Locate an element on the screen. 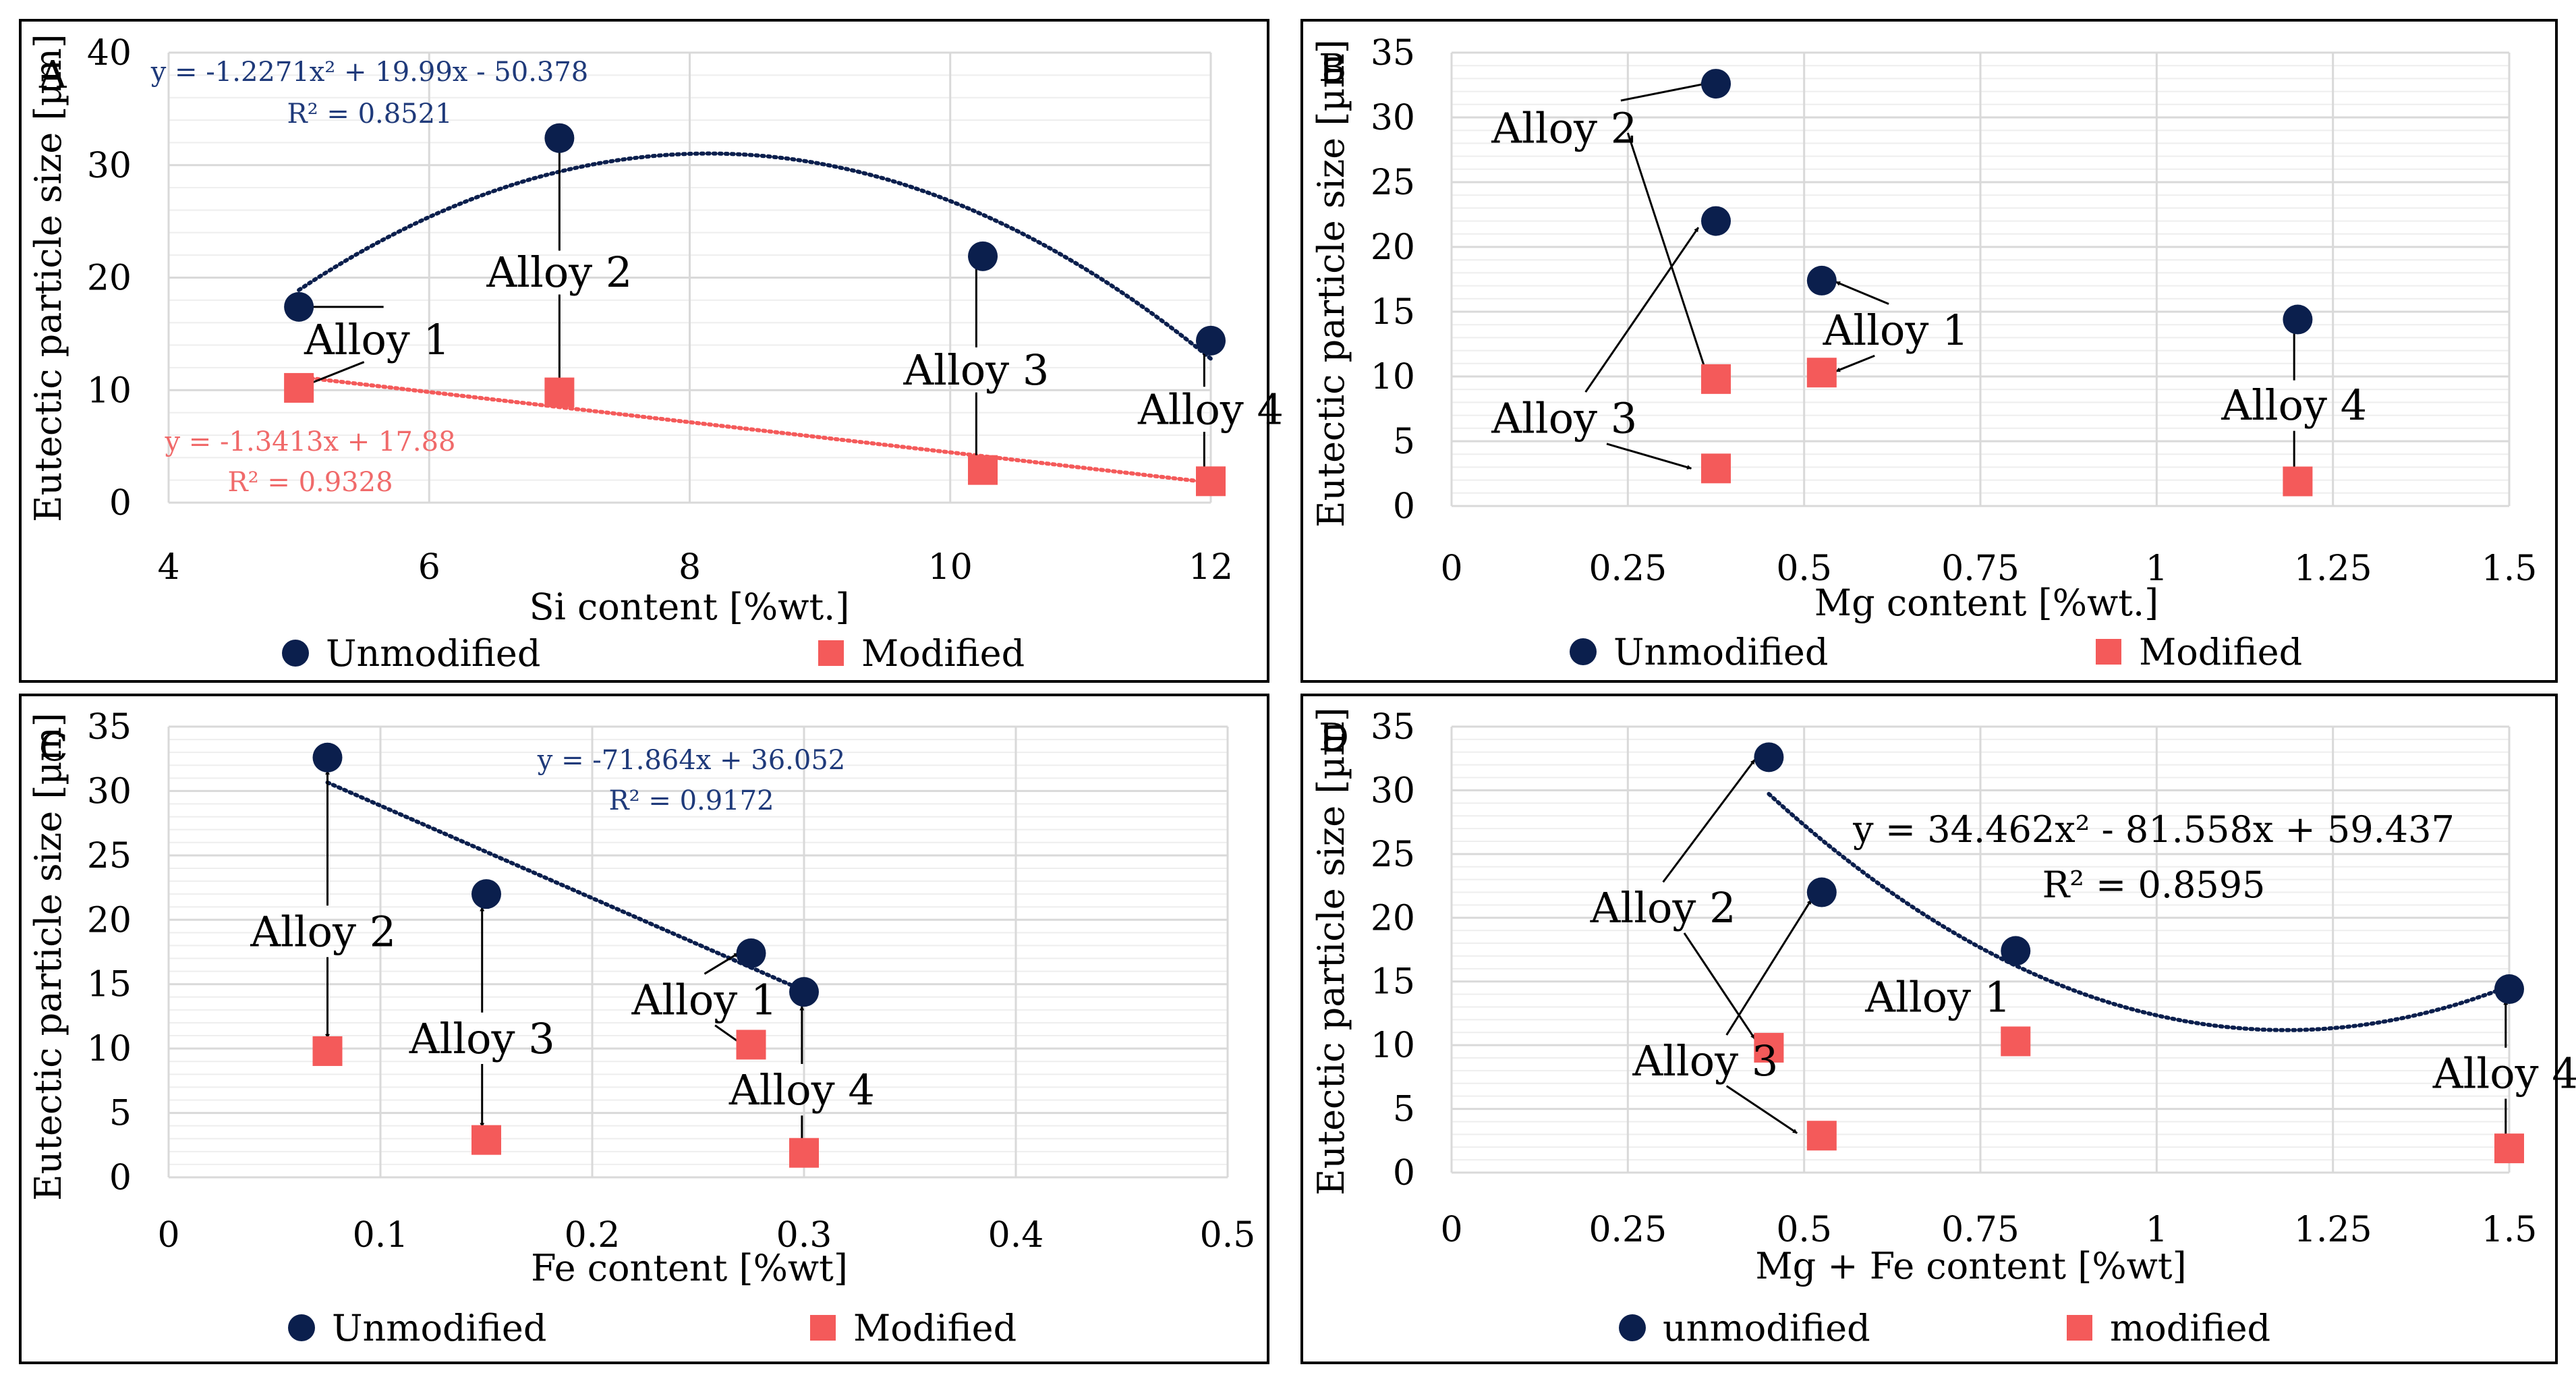 The image size is (2576, 1375). y-tick-label: 25 is located at coordinates (1393, 855).